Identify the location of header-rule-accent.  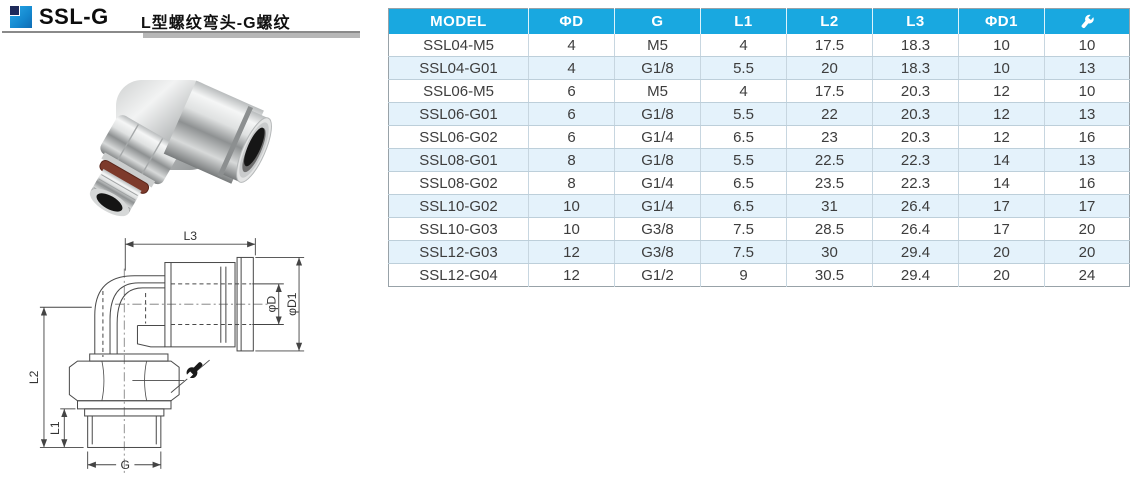
(251, 35).